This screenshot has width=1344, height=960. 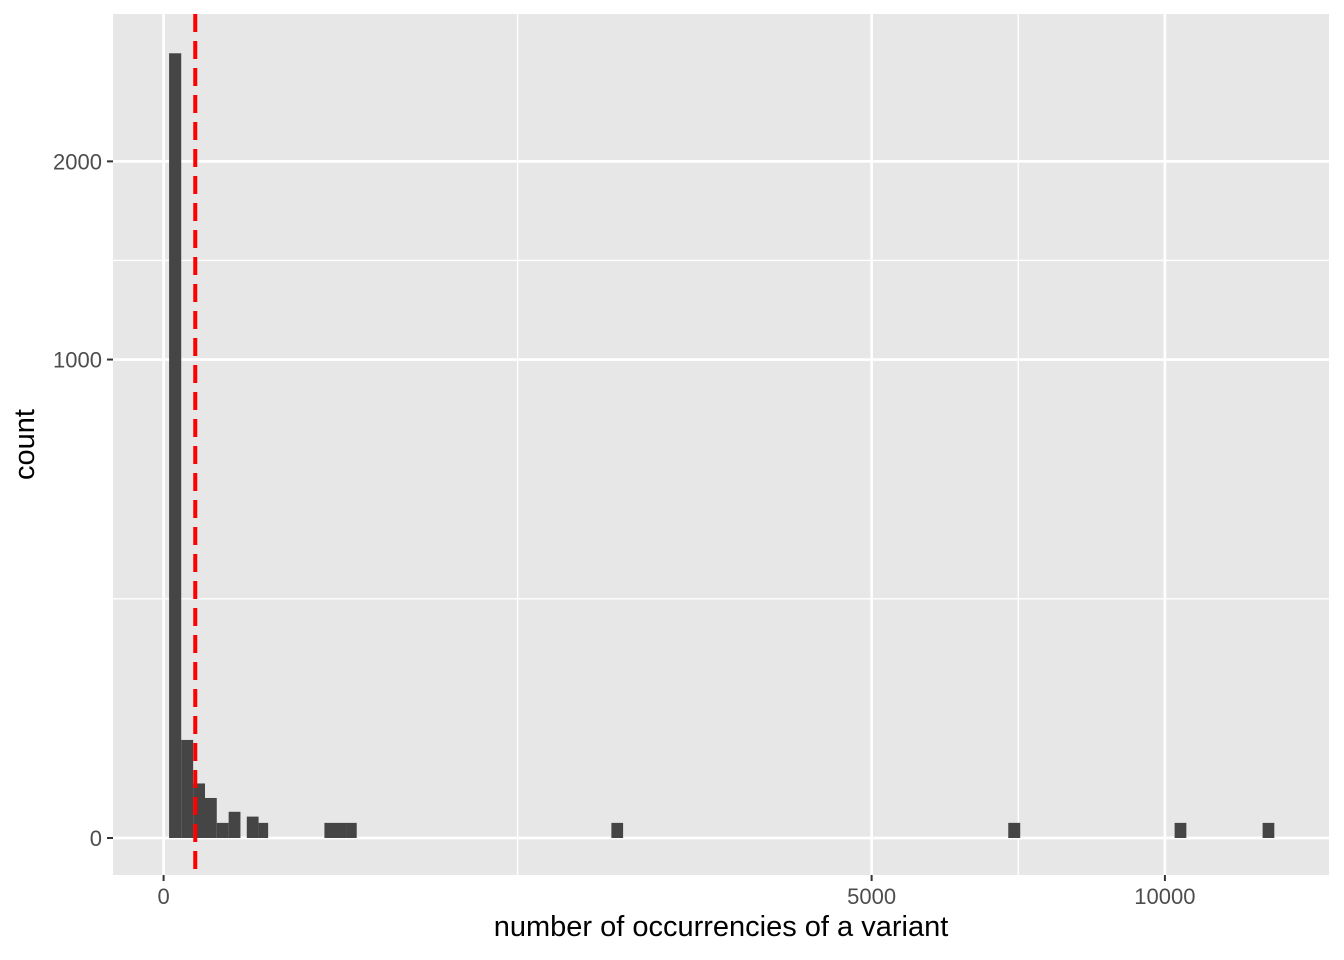 I want to click on x-axis-title: number of occurrencies of a variant, so click(x=721, y=927).